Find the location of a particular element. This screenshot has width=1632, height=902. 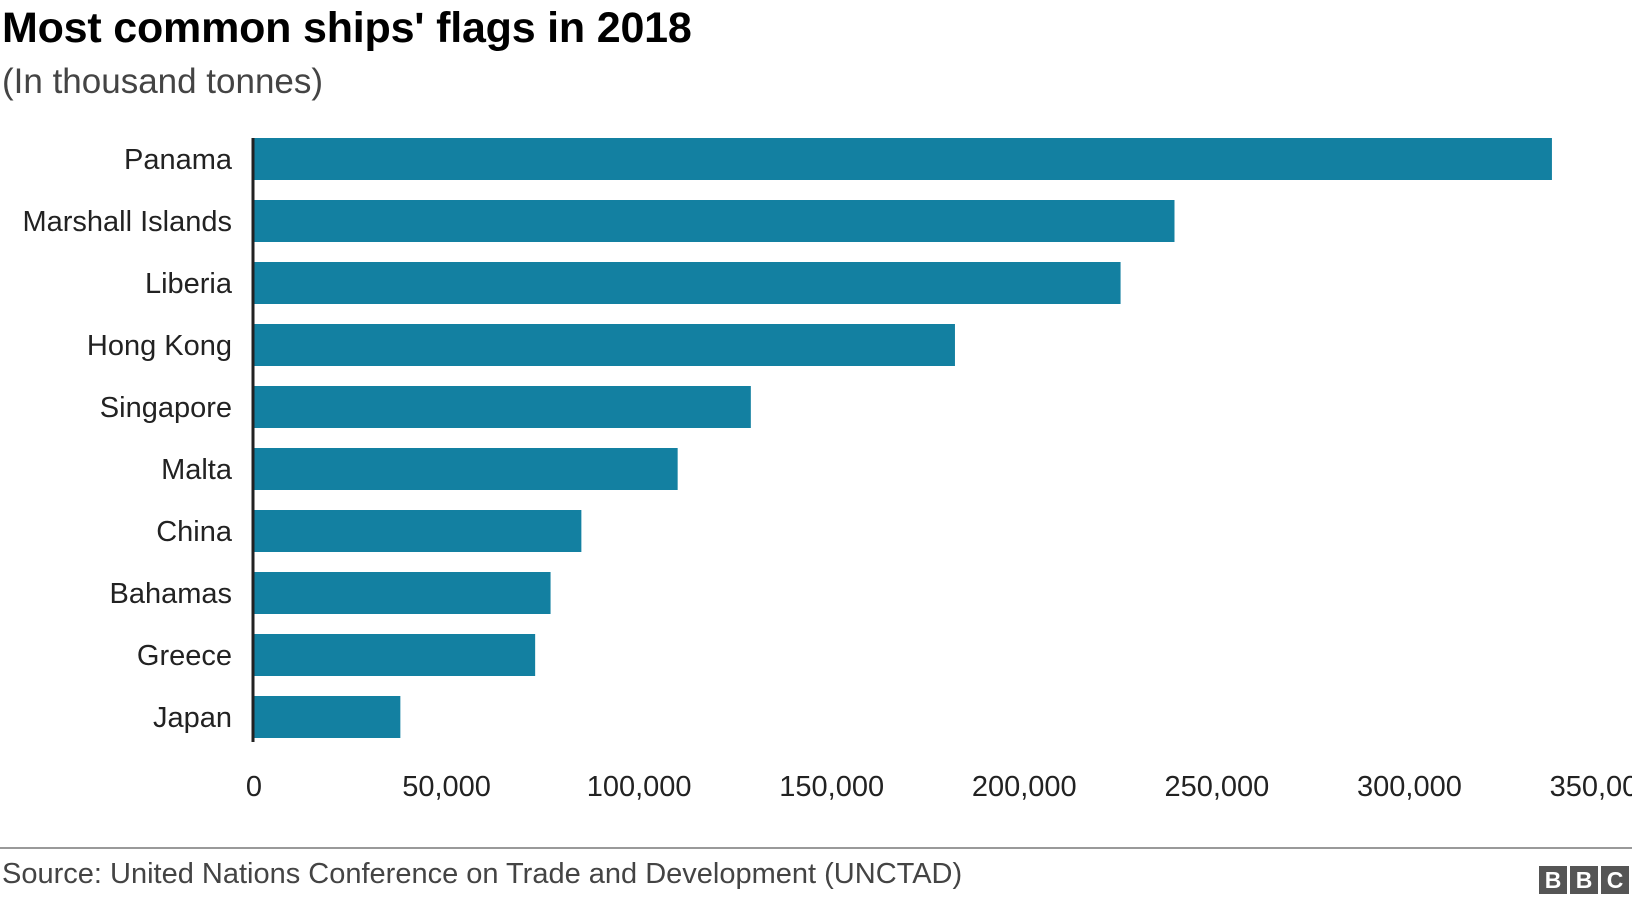

x-tick-label: 150,000 is located at coordinates (831, 787).